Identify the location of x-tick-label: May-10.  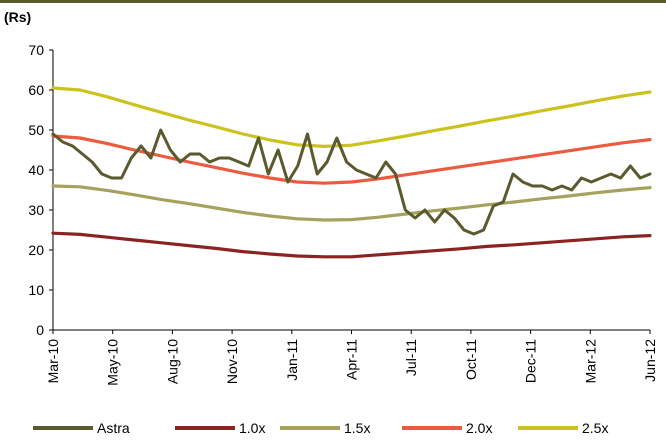
(113, 362).